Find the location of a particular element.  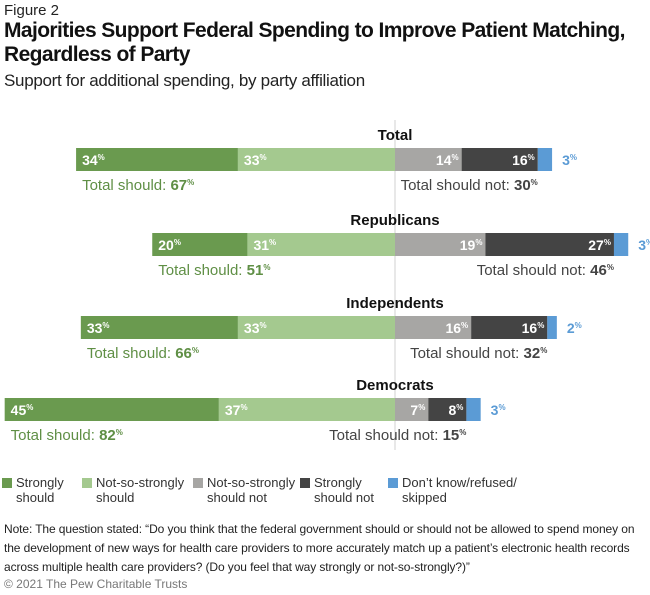

data-label: 20% is located at coordinates (169, 245).